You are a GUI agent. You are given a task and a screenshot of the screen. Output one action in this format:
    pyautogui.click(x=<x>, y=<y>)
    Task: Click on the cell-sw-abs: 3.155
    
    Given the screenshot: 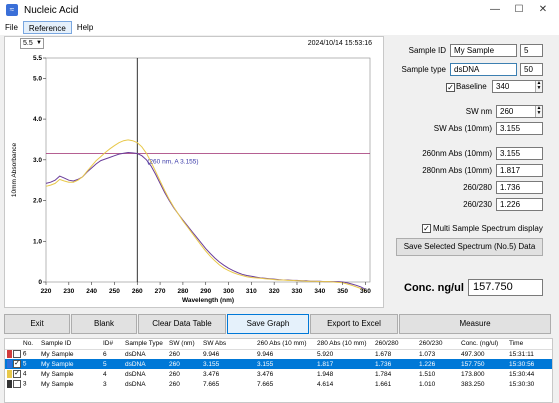 What is the action you would take?
    pyautogui.click(x=228, y=364)
    